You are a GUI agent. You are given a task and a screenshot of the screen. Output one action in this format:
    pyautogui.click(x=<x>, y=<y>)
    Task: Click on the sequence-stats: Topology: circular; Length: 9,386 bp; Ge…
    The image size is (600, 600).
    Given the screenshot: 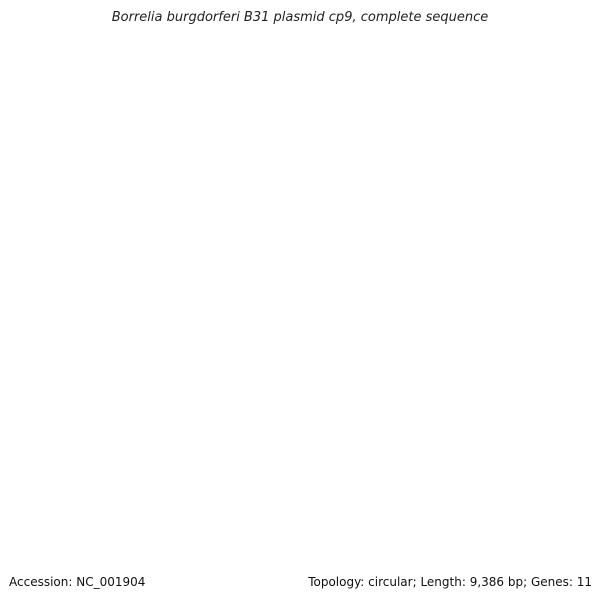 What is the action you would take?
    pyautogui.click(x=450, y=582)
    